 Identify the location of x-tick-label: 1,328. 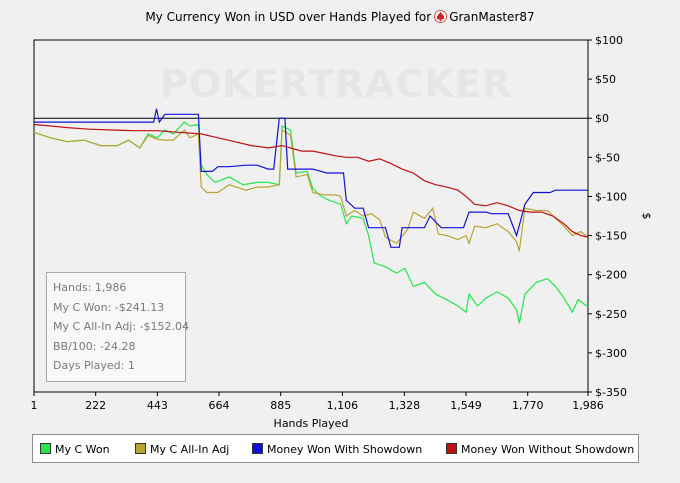
(405, 405).